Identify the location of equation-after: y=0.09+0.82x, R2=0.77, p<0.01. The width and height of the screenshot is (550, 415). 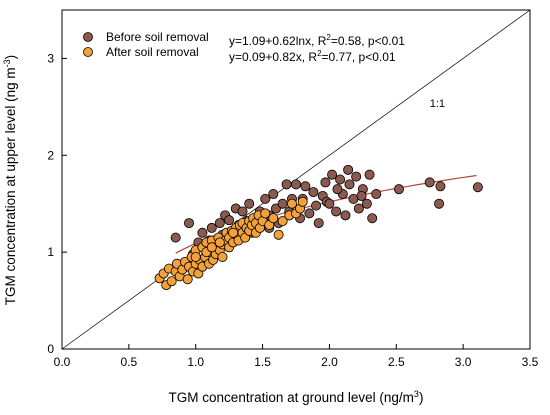
(312, 56).